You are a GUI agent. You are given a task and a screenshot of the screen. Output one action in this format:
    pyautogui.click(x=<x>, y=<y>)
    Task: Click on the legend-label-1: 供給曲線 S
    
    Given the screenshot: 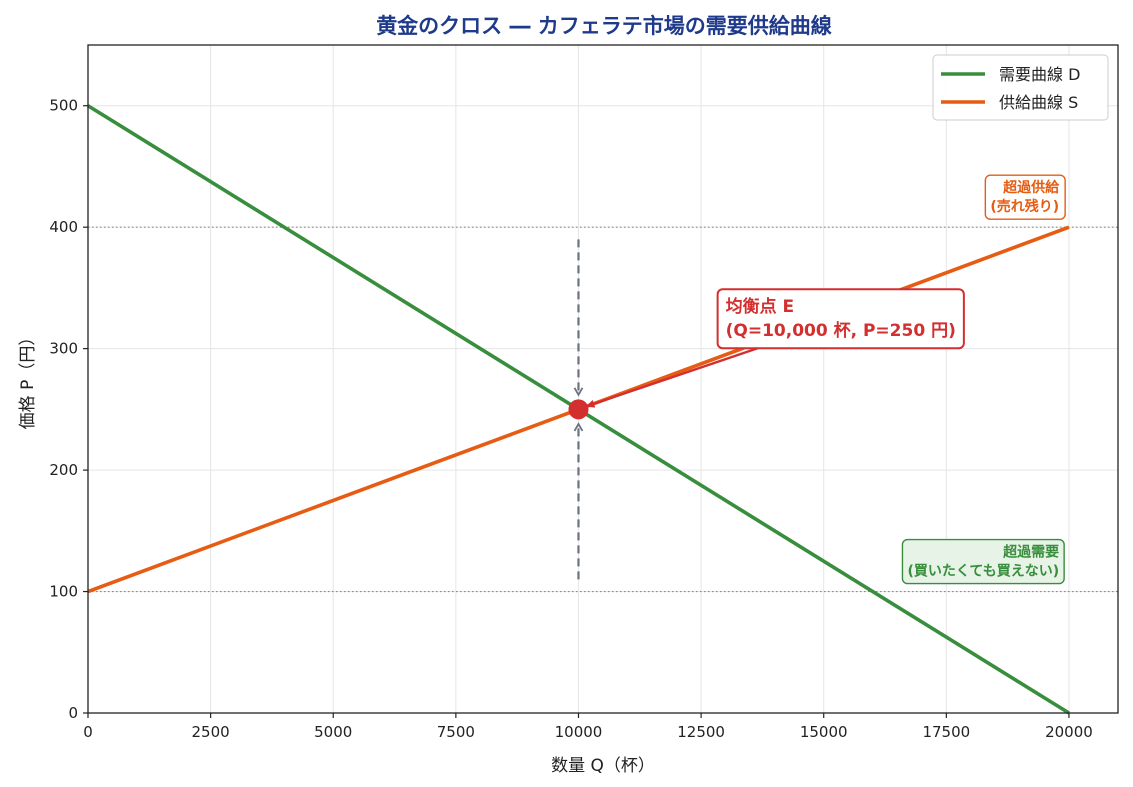 What is the action you would take?
    pyautogui.click(x=1038, y=102)
    